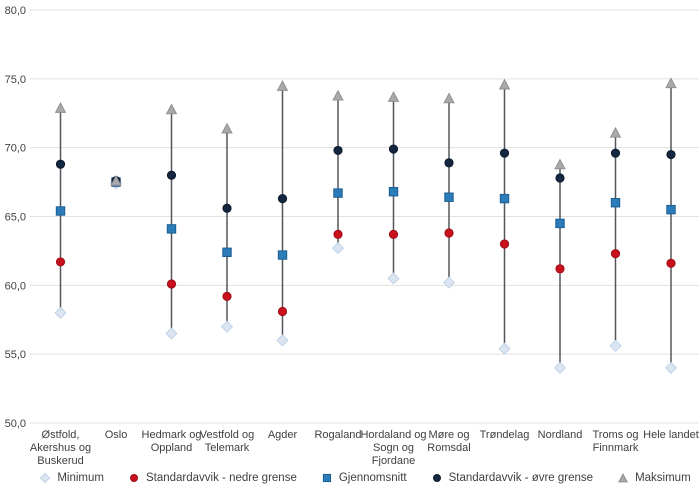  Describe the element at coordinates (227, 448) in the screenshot. I see `x-category-label-vestfold-og-telemark: Telemark` at that location.